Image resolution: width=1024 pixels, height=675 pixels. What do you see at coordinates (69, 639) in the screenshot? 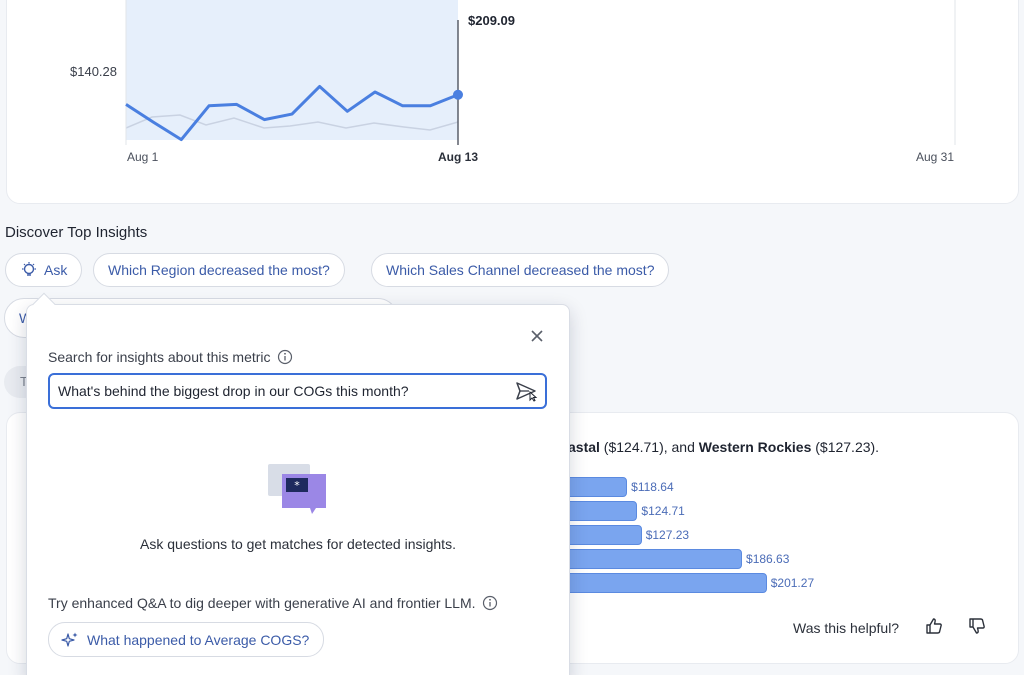
I see `sparkle-icon` at bounding box center [69, 639].